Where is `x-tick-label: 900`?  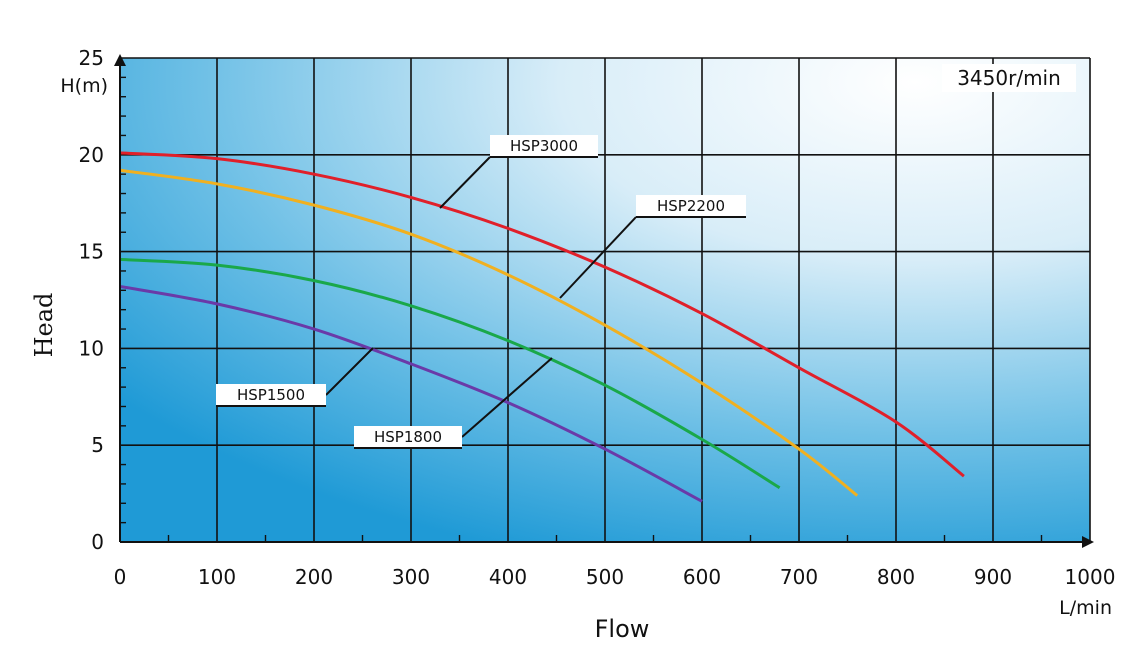 x-tick-label: 900 is located at coordinates (993, 577).